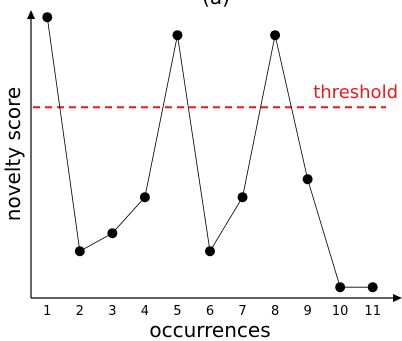 The width and height of the screenshot is (402, 341). Describe the element at coordinates (372, 311) in the screenshot. I see `x-tick-label: 11` at that location.